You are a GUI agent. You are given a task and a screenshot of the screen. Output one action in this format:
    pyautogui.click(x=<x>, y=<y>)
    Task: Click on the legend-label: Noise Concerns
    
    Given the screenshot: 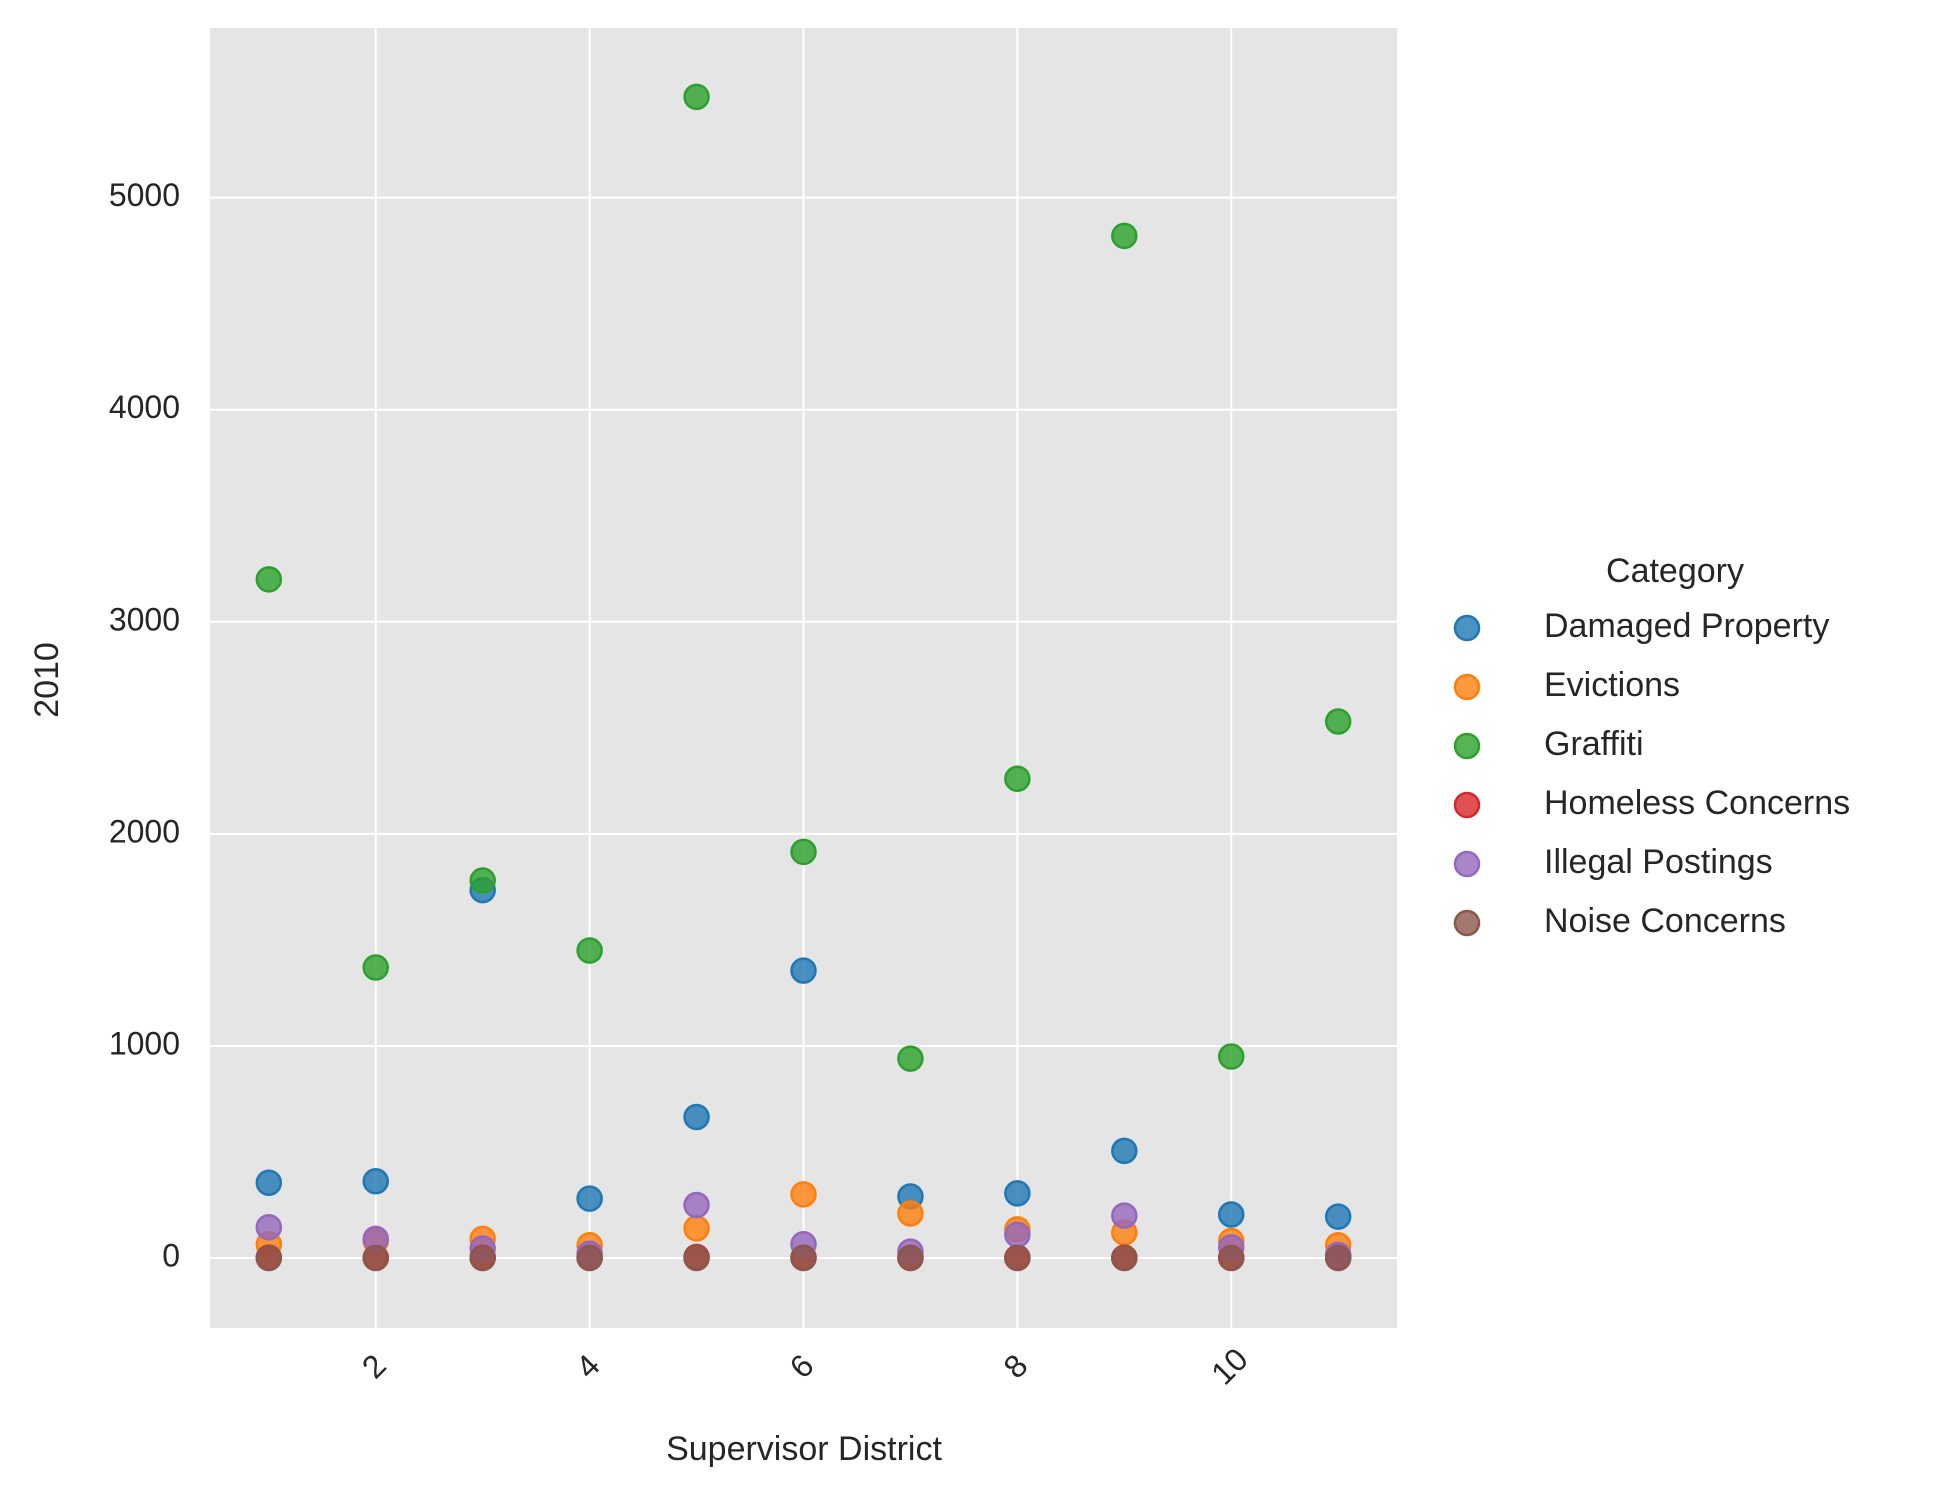 What is the action you would take?
    pyautogui.click(x=1665, y=921)
    